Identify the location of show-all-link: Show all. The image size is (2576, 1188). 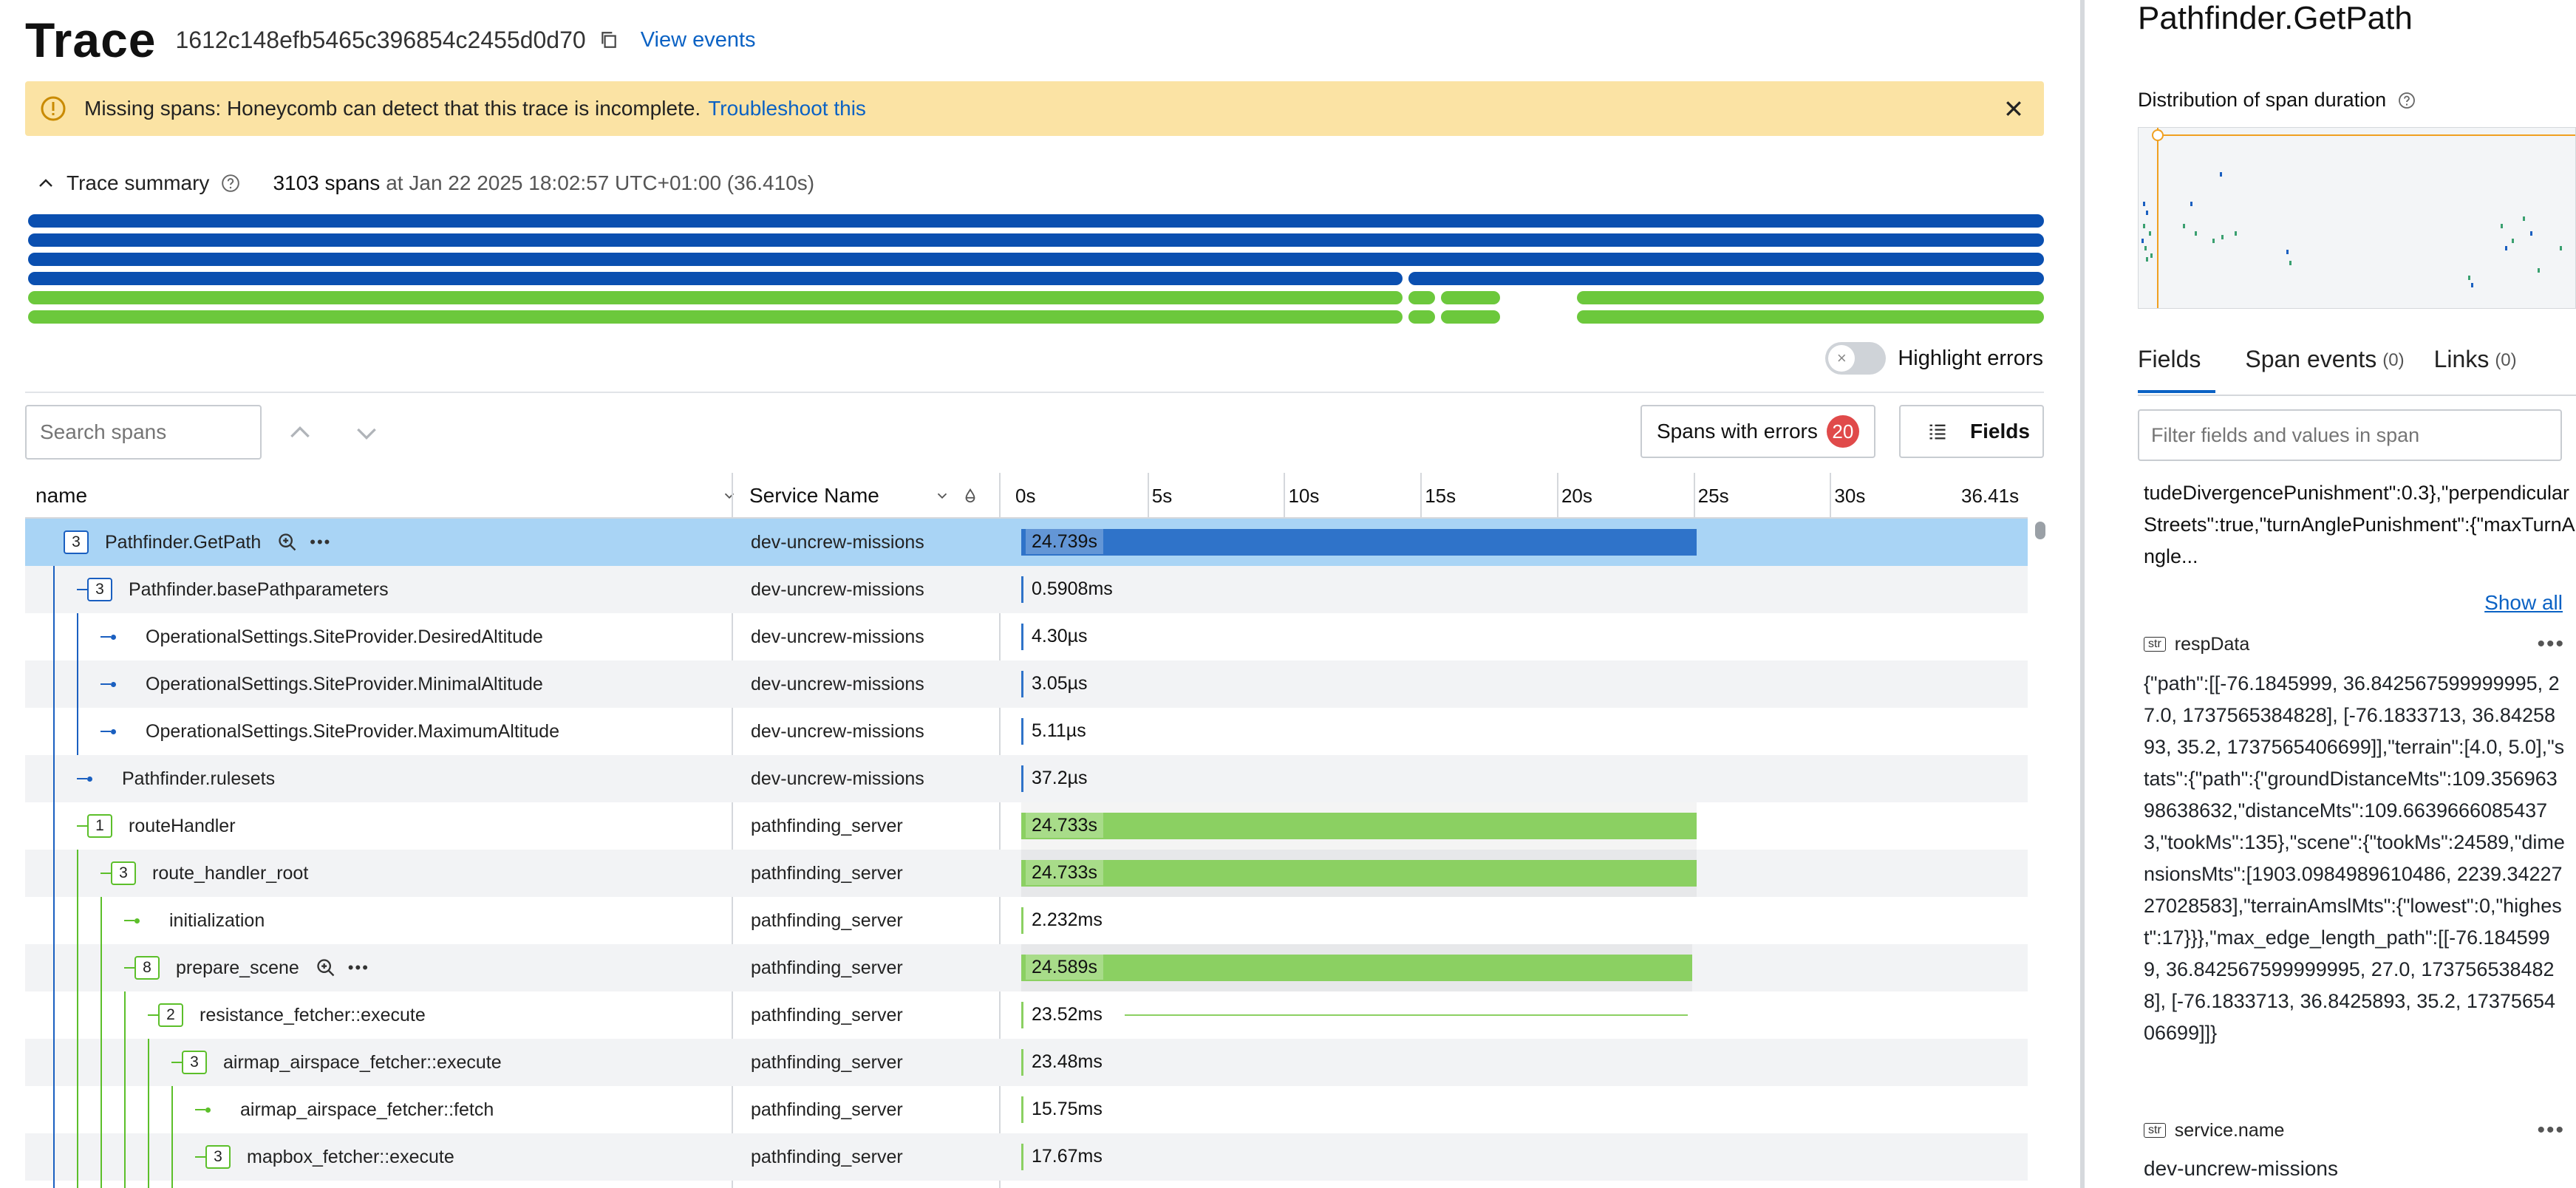
(2523, 603).